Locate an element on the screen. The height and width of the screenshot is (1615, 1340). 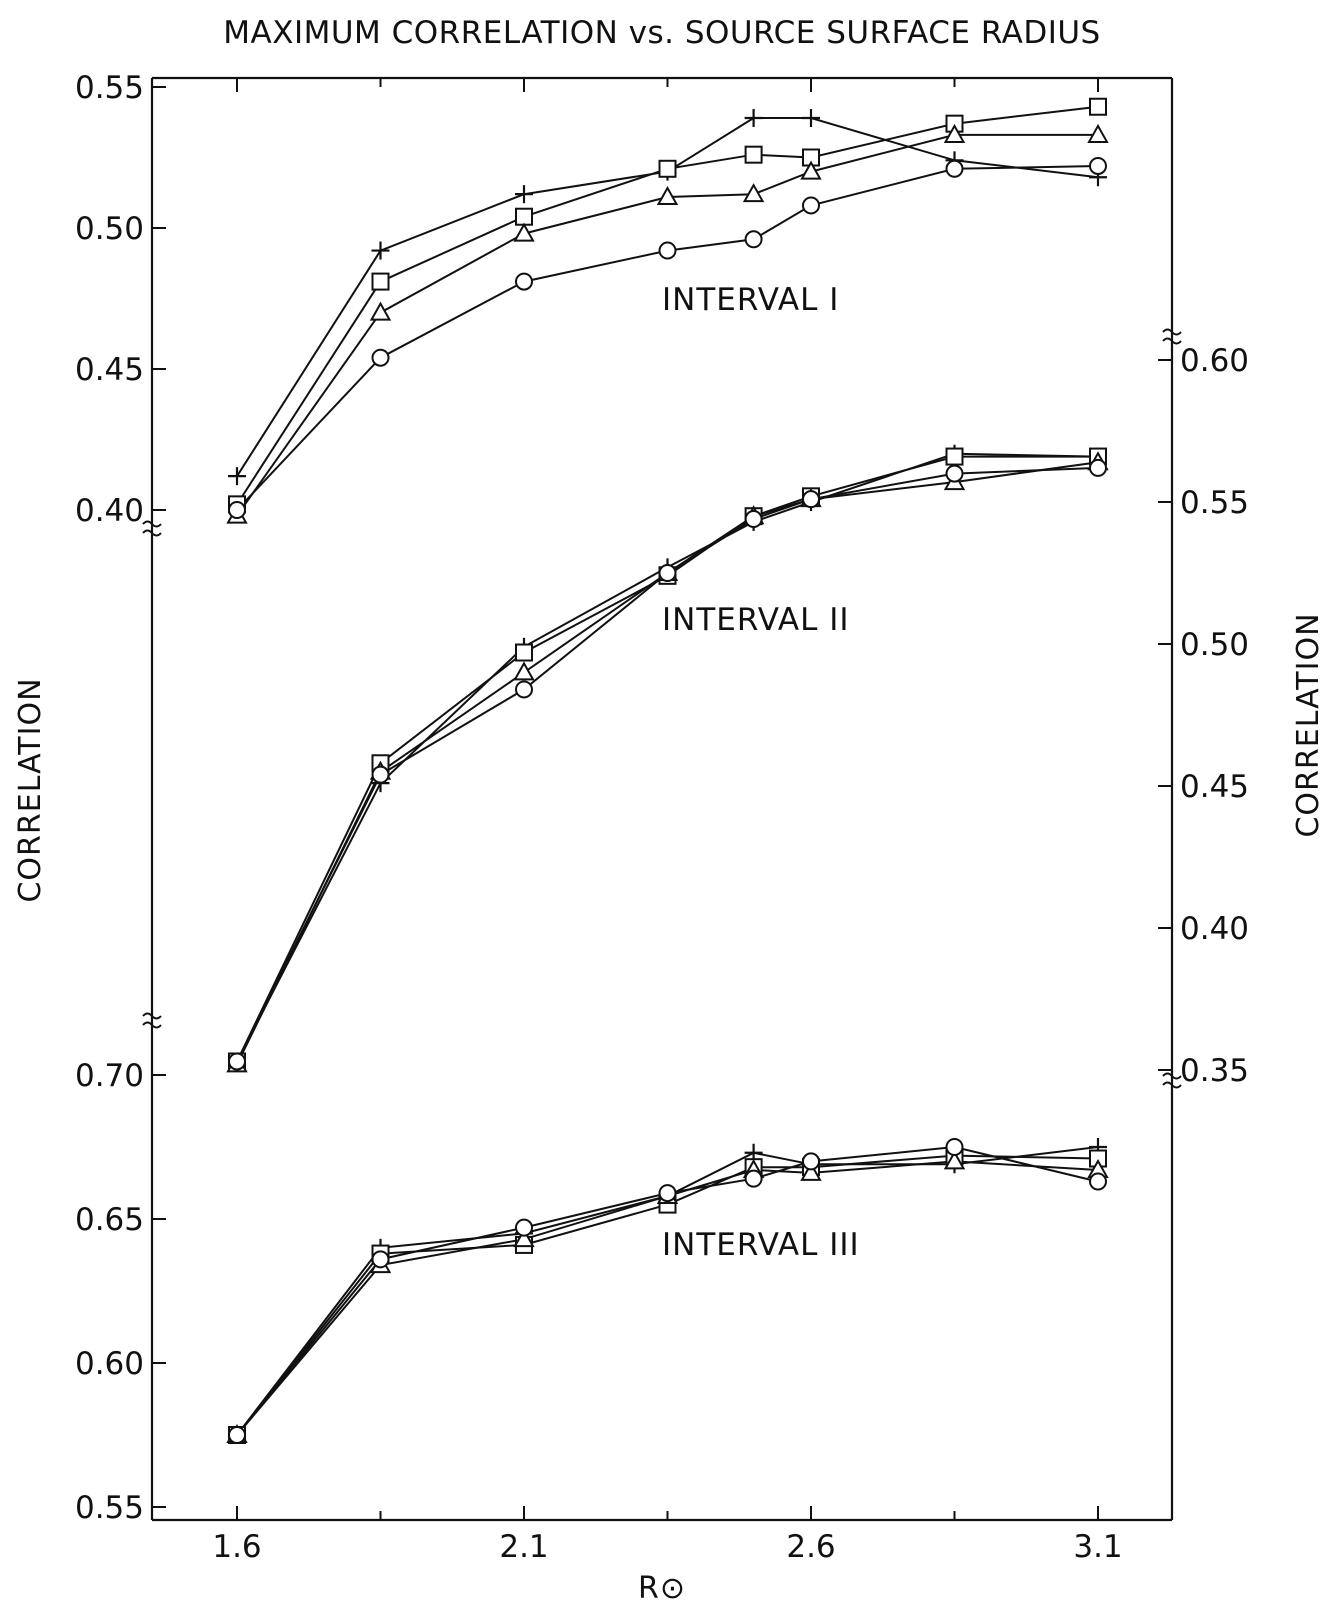
panel-1-y-tick-label-2: 0.50 is located at coordinates (1214, 645).